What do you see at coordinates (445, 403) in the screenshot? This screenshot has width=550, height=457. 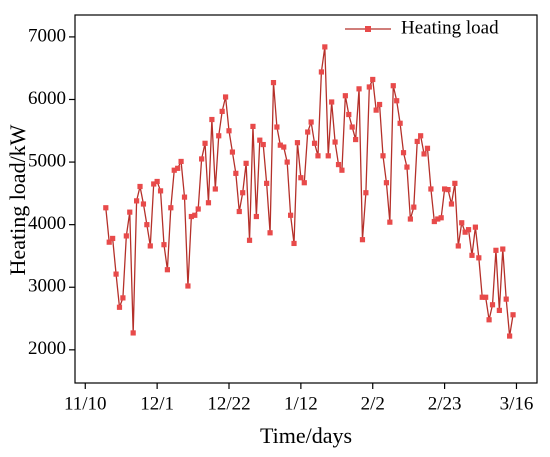 I see `x-tick-label: 2/23` at bounding box center [445, 403].